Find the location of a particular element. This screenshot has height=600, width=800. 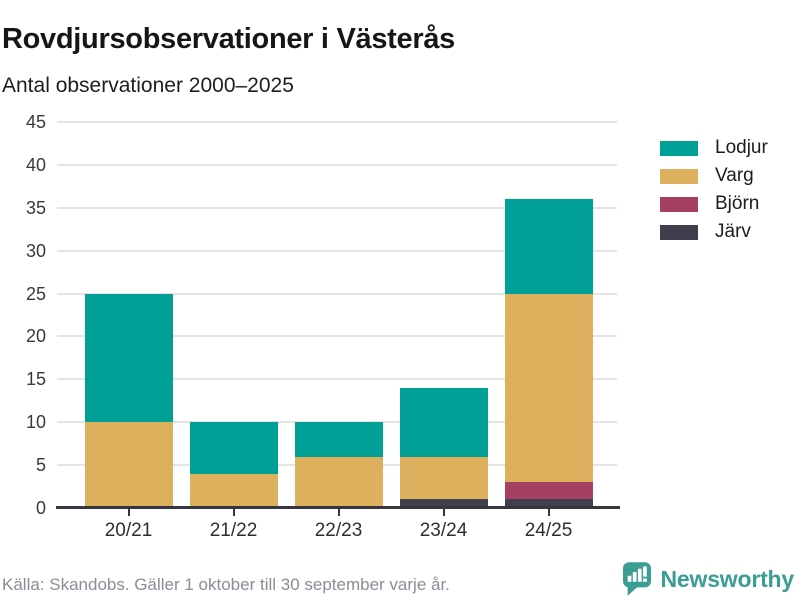

legend-swatch-jarv is located at coordinates (679, 232).